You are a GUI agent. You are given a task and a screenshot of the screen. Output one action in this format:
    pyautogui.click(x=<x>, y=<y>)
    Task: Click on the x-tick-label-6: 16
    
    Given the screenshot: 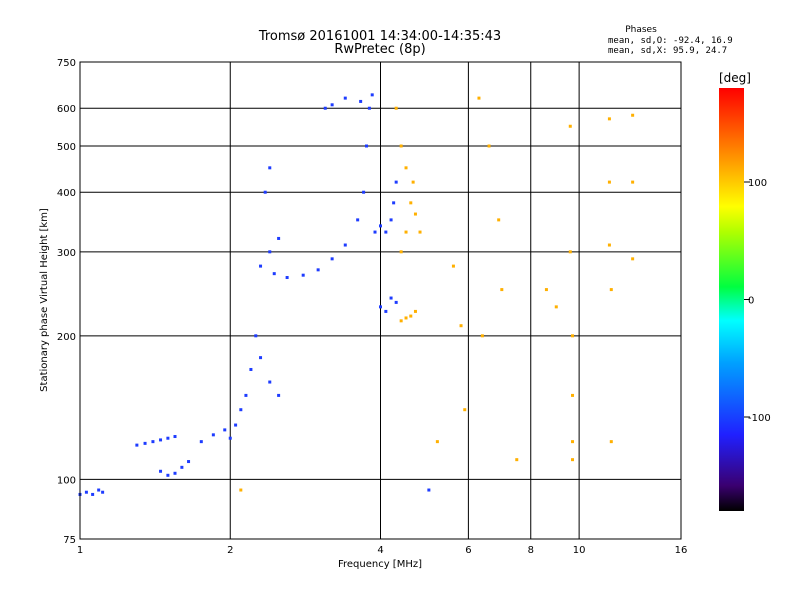 What is the action you would take?
    pyautogui.click(x=681, y=550)
    